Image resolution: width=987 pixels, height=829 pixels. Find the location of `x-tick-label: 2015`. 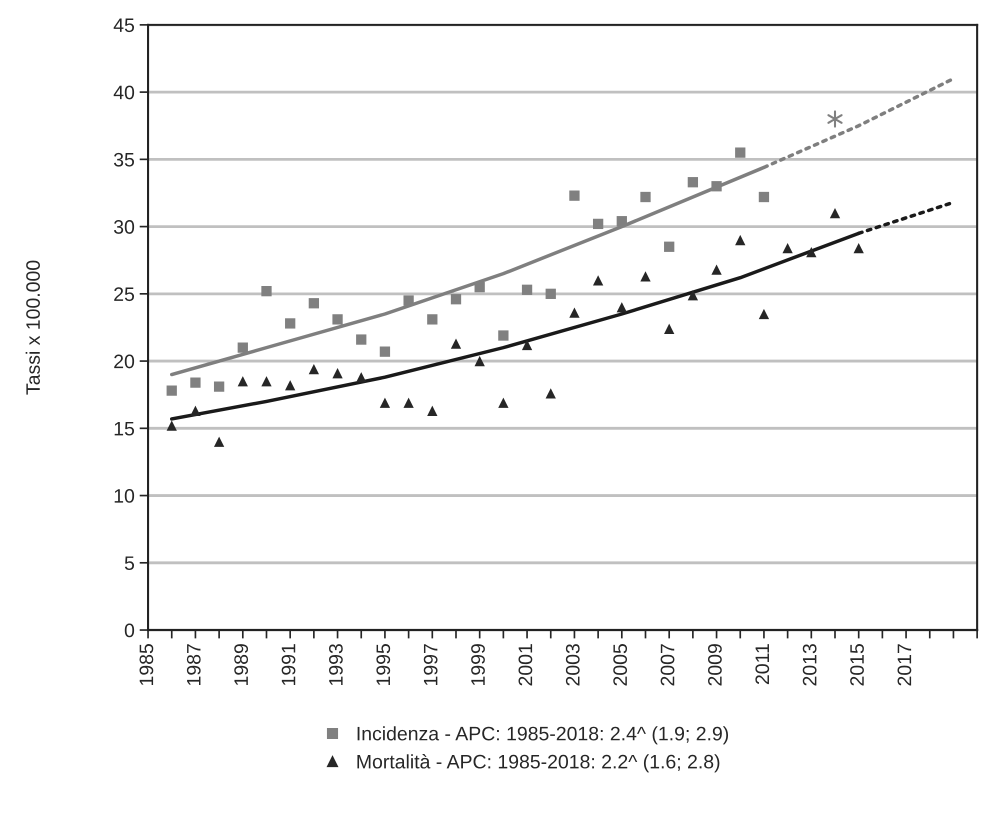

x-tick-label: 2015 is located at coordinates (857, 665).